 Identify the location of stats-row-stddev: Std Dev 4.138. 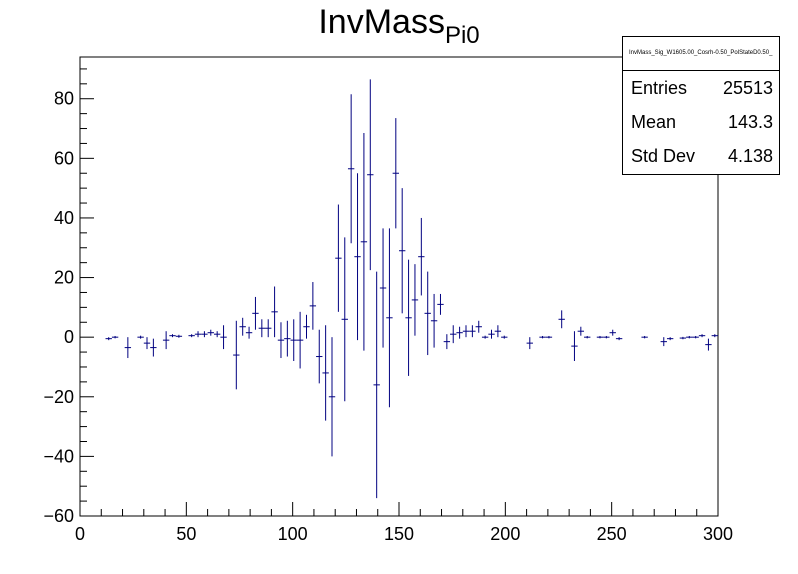
(701, 156).